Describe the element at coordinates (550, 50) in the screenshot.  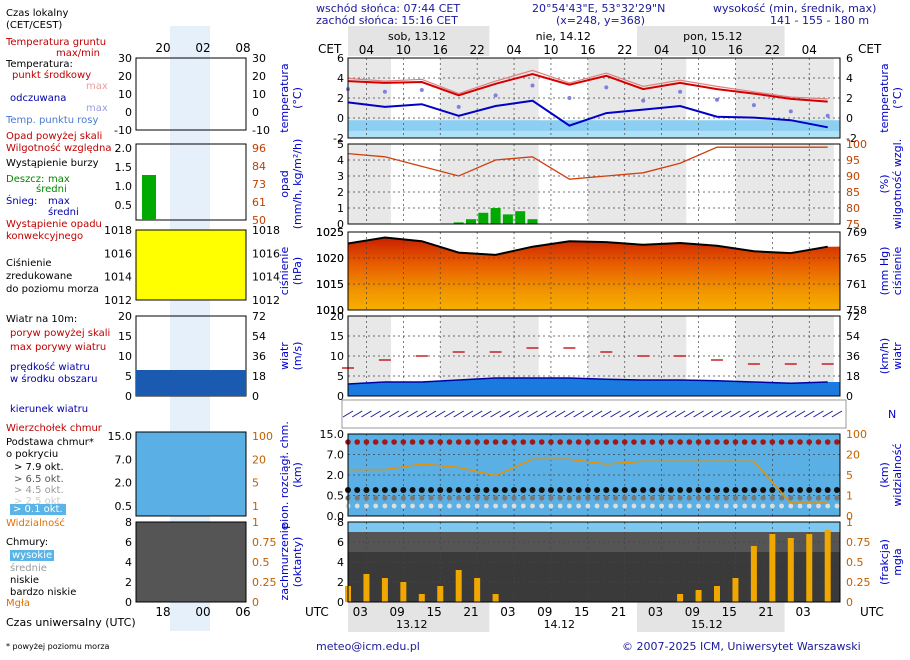
I see `hour-label-top: 10` at that location.